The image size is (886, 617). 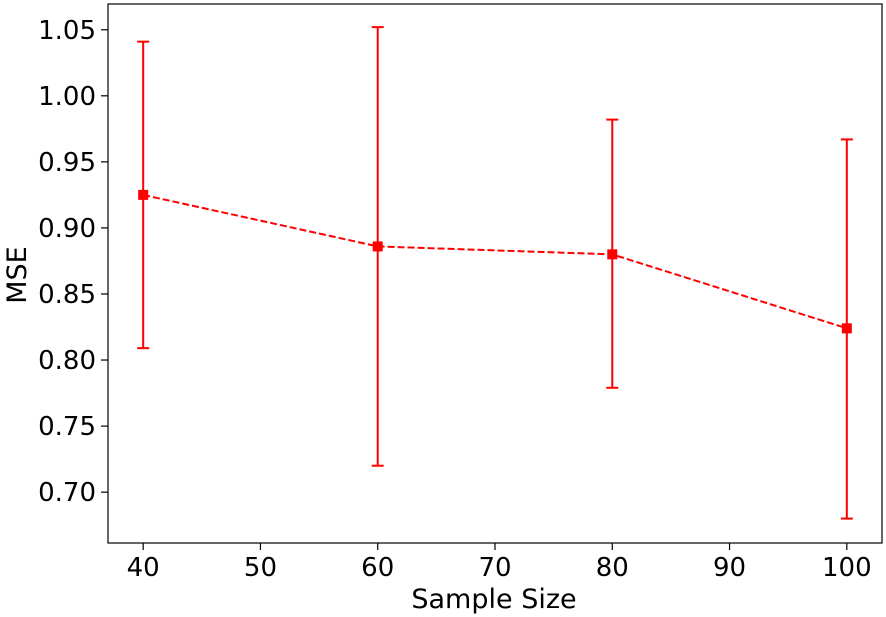 I want to click on y-tick-label: 0.75, so click(x=67, y=427).